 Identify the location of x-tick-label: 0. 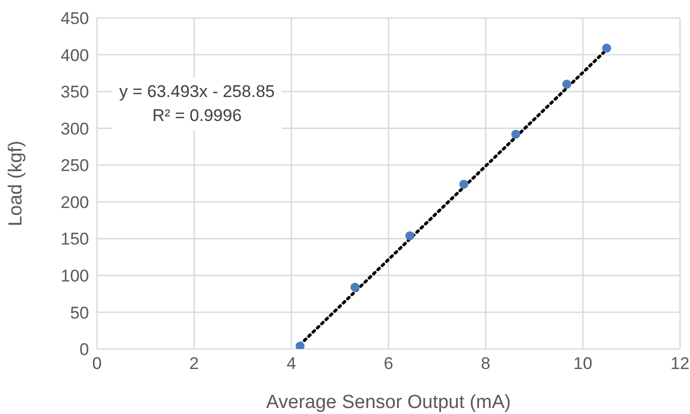
(97, 364).